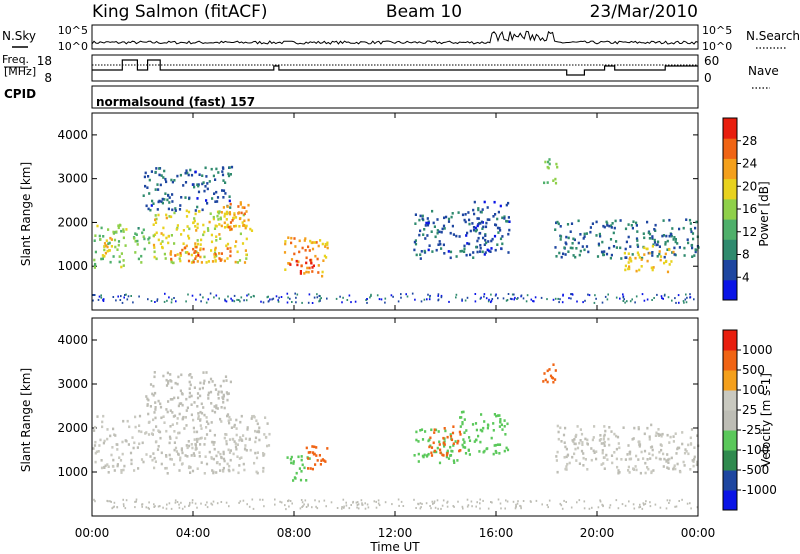  I want to click on colorbar-tick-label: 12, so click(749, 232).